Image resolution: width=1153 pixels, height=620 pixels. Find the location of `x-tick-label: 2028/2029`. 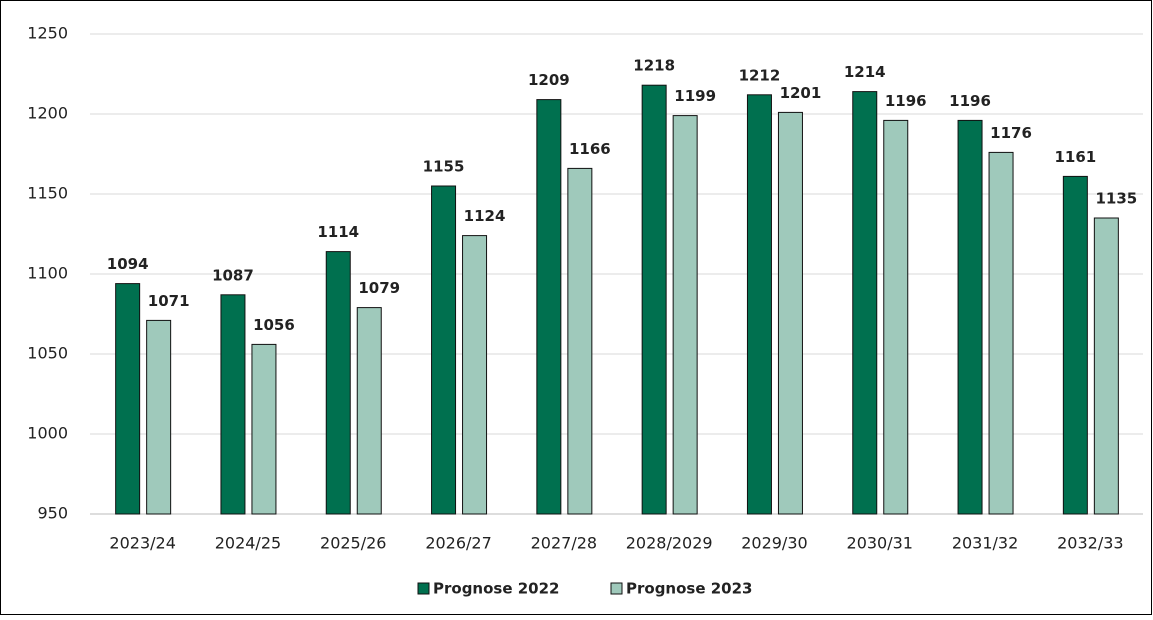

x-tick-label: 2028/2029 is located at coordinates (669, 543).